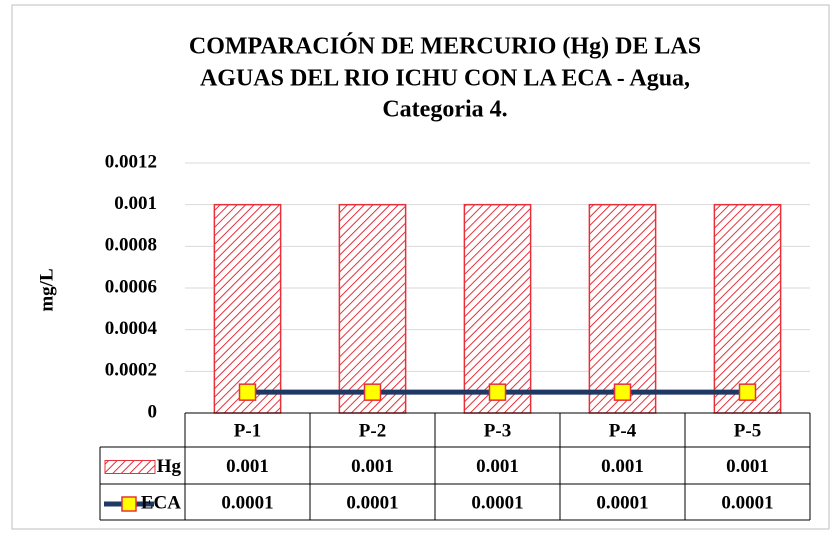  Describe the element at coordinates (247, 430) in the screenshot. I see `x-tick-label: P-1` at that location.